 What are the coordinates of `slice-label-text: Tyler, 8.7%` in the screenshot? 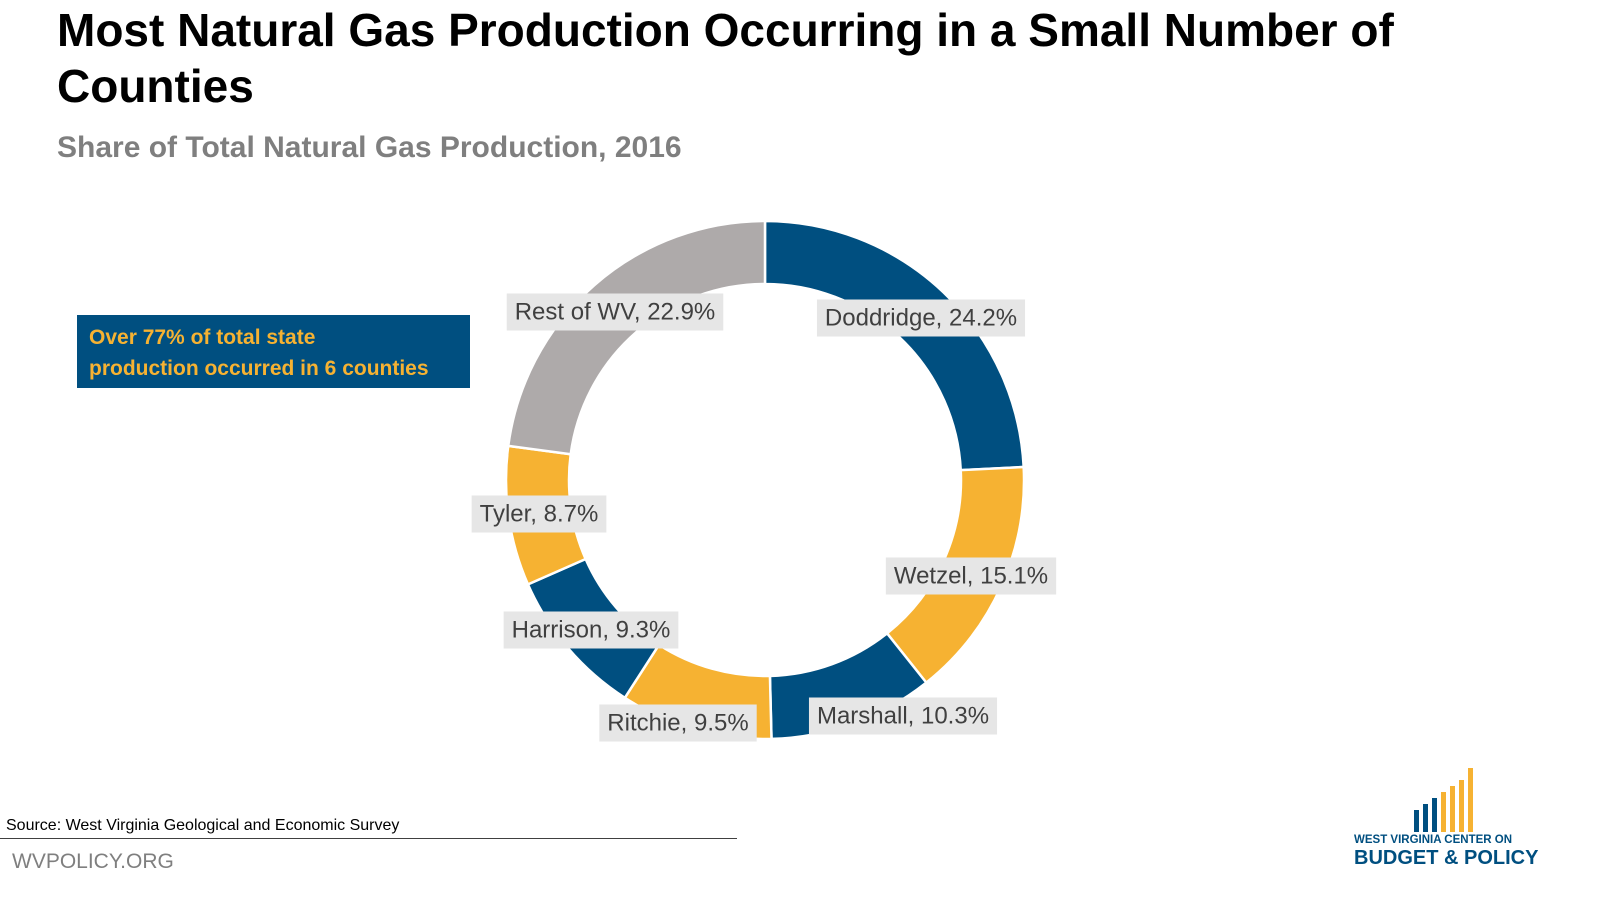 It's located at (539, 514).